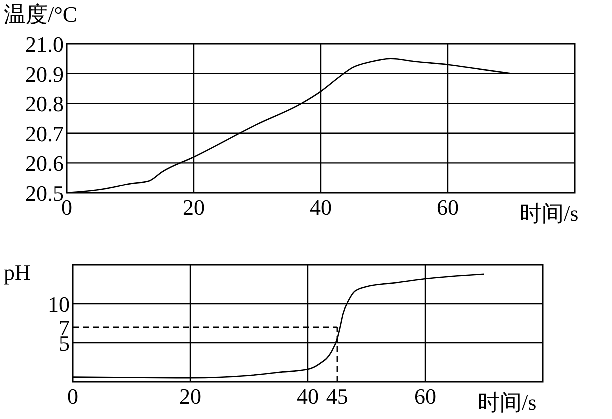 The height and width of the screenshot is (419, 612). Describe the element at coordinates (337, 396) in the screenshot. I see `x-tick-label: 45` at that location.